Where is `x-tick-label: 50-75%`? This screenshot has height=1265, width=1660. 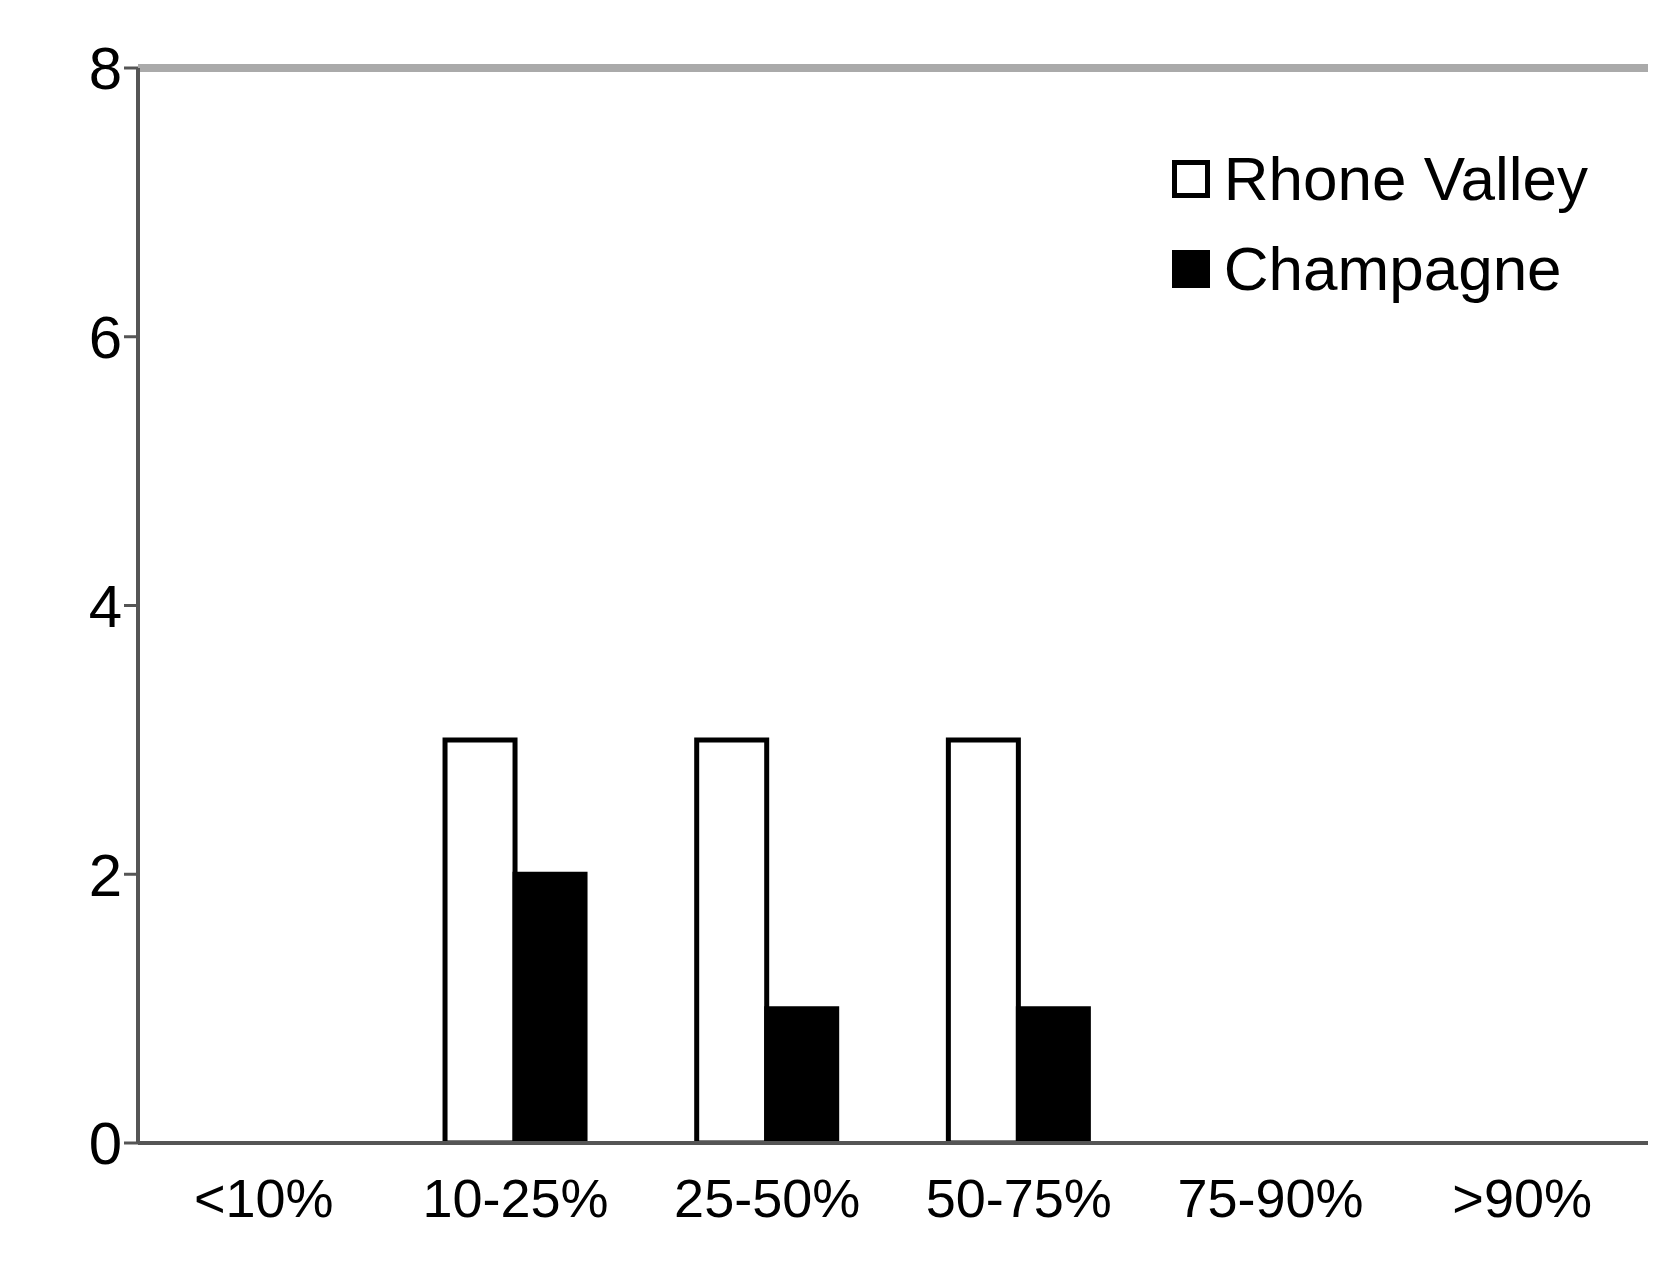
x-tick-label: 50-75% is located at coordinates (1018, 1198).